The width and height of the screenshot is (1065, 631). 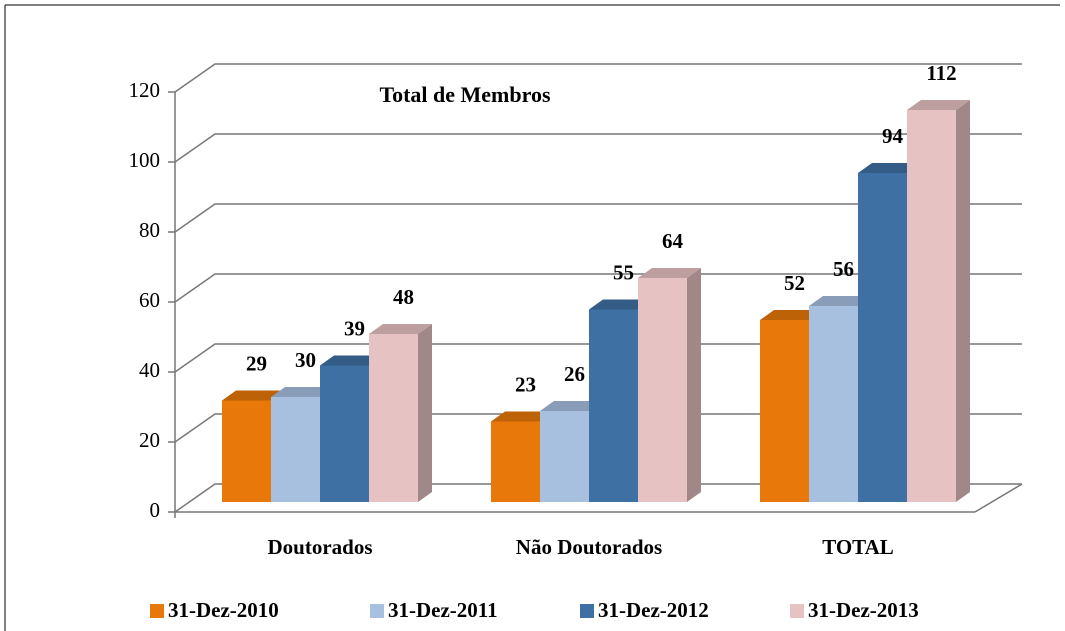 What do you see at coordinates (858, 547) in the screenshot?
I see `x-tick-label: TOTAL` at bounding box center [858, 547].